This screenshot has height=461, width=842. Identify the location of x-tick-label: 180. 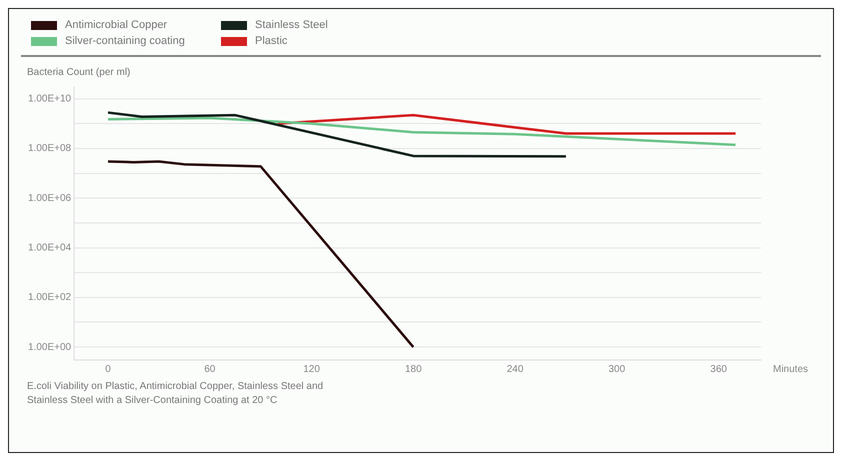
(413, 369).